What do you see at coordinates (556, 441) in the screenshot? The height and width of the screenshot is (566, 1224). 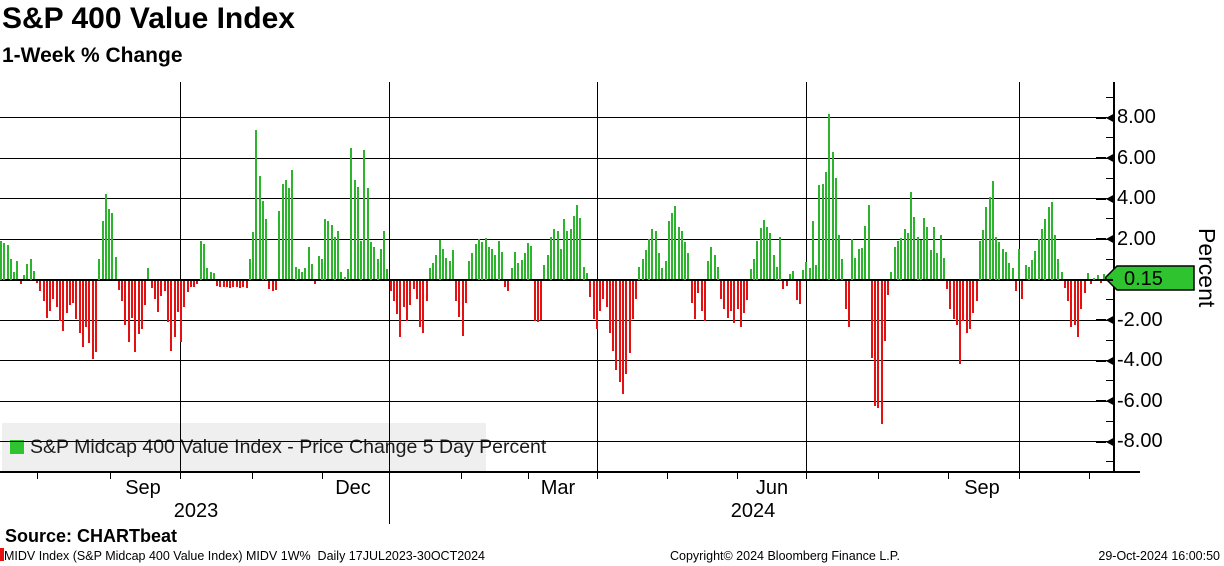 I see `gridline-h` at bounding box center [556, 441].